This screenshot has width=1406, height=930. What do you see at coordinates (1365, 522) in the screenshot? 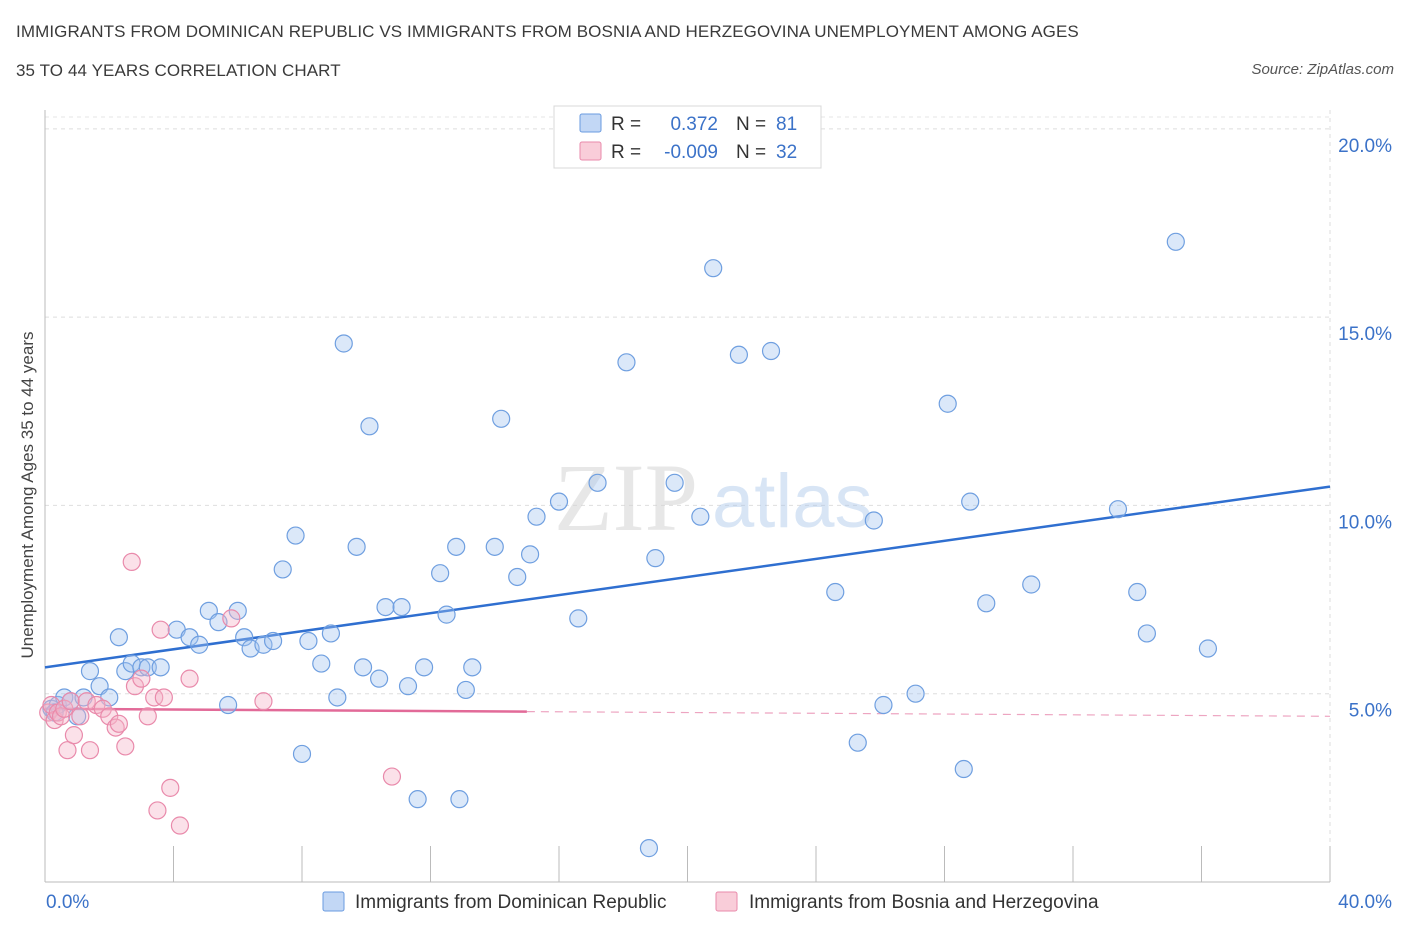
I see `y-tick-label-1: 10.0%` at bounding box center [1365, 522].